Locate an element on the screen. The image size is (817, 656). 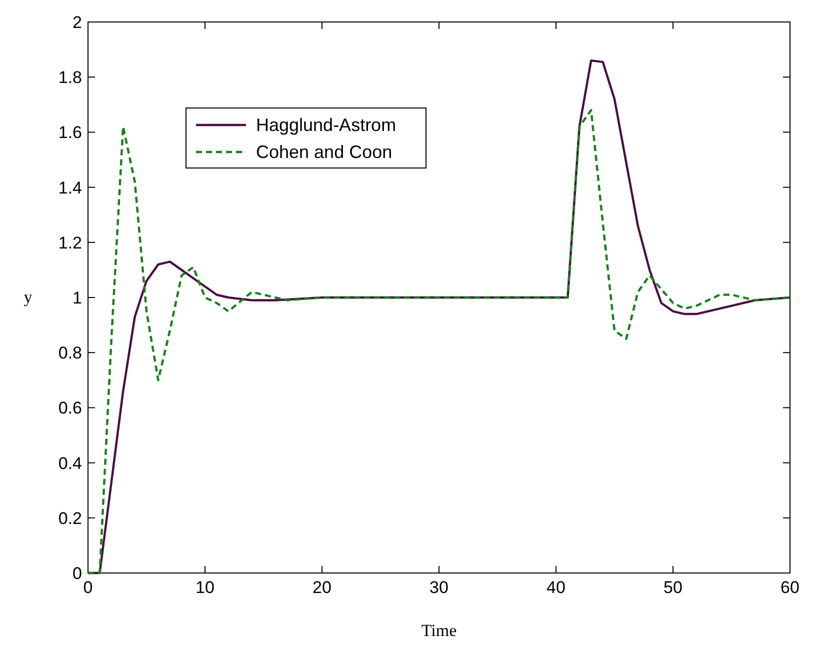
y-tick-label: 1.2 is located at coordinates (70, 242).